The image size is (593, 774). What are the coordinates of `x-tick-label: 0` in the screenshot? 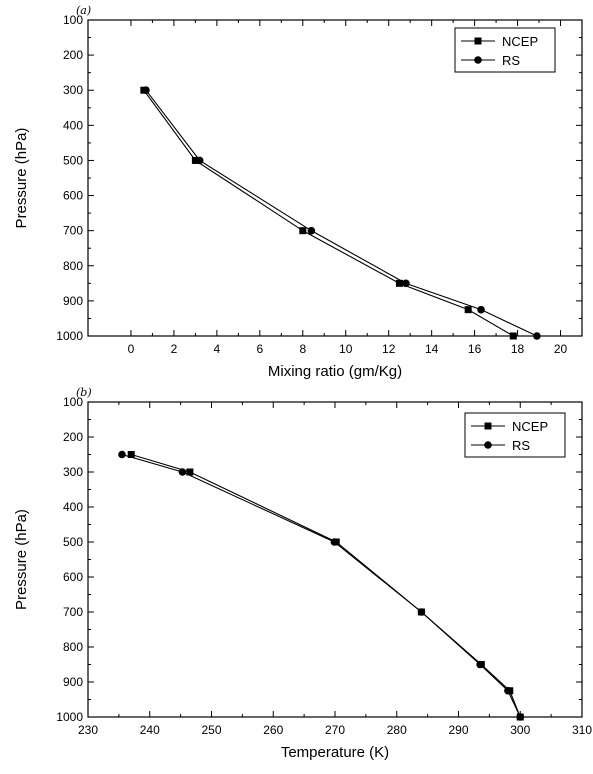 It's located at (131, 349).